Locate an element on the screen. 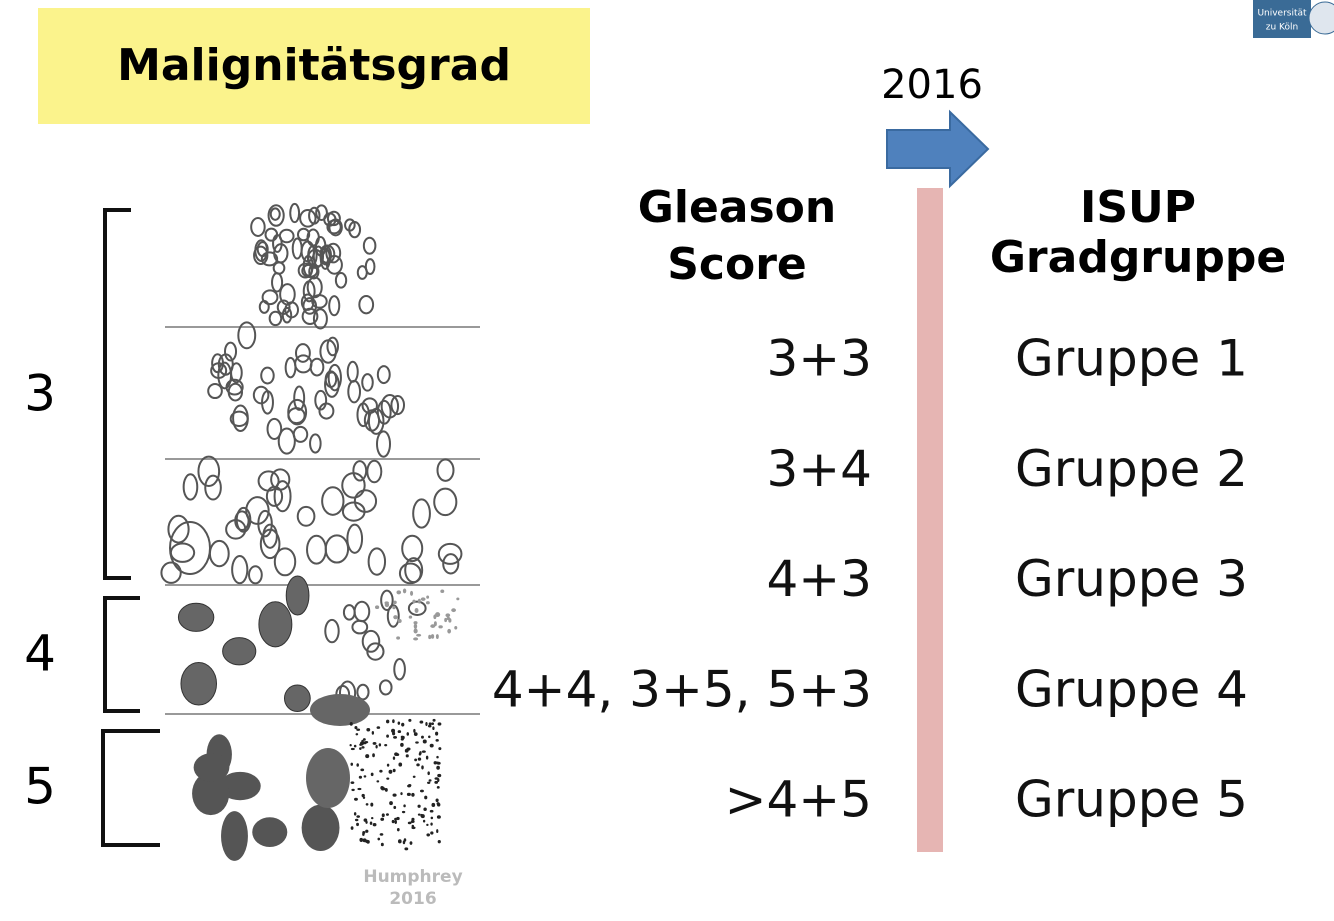 The height and width of the screenshot is (921, 1334). isup-group: Gruppe 1 is located at coordinates (1131, 359).